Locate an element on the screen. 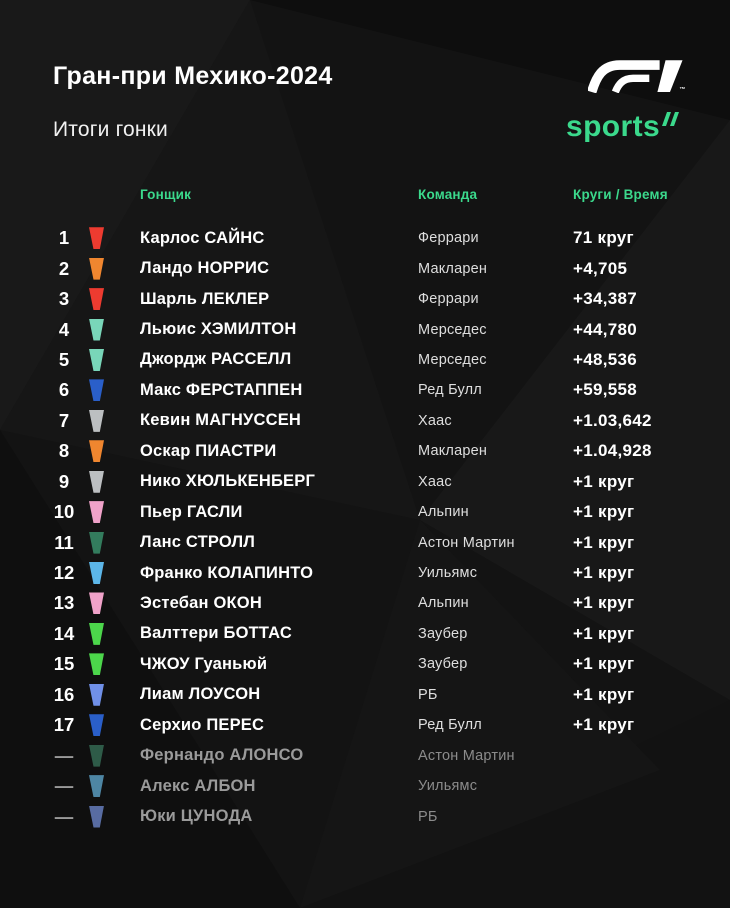 Image resolution: width=730 pixels, height=908 pixels. driver-name: Франко КОЛАПИНТО is located at coordinates (227, 572).